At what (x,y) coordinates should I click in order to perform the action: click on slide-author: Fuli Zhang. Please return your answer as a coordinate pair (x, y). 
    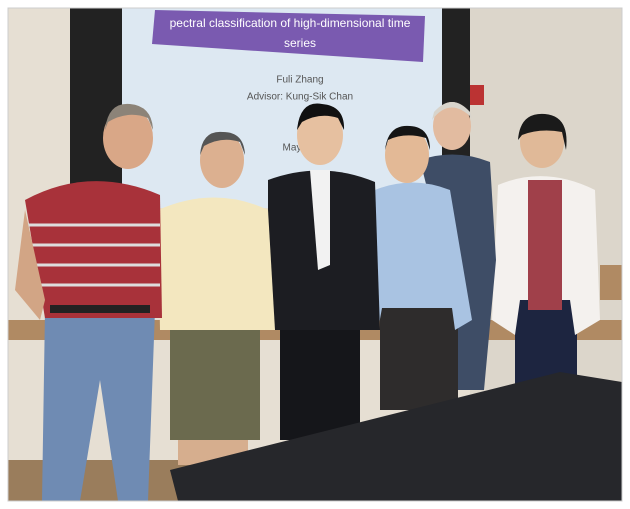
    Looking at the image, I should click on (299, 80).